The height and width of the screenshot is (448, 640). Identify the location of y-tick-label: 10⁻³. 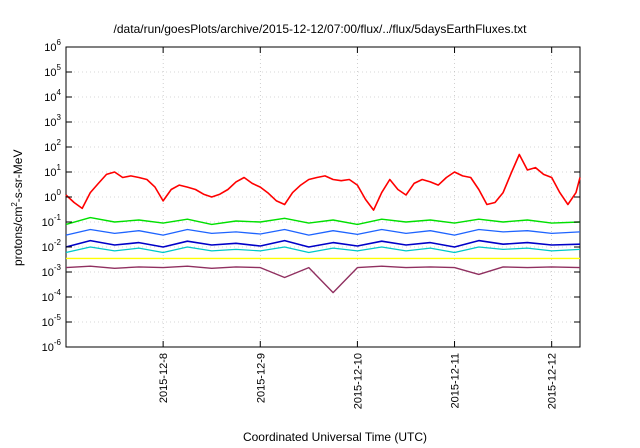
(52, 271).